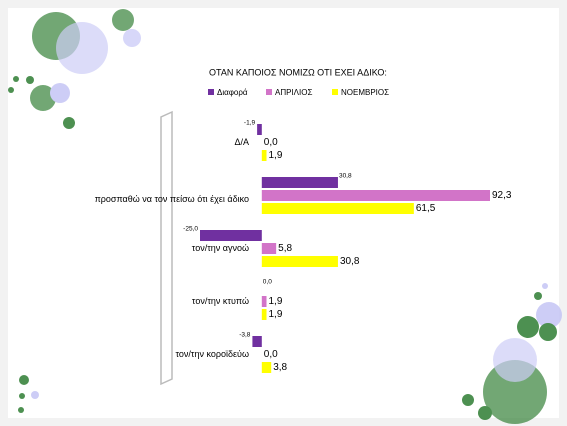  I want to click on category-label: τον/την κτυπώ, so click(220, 301).